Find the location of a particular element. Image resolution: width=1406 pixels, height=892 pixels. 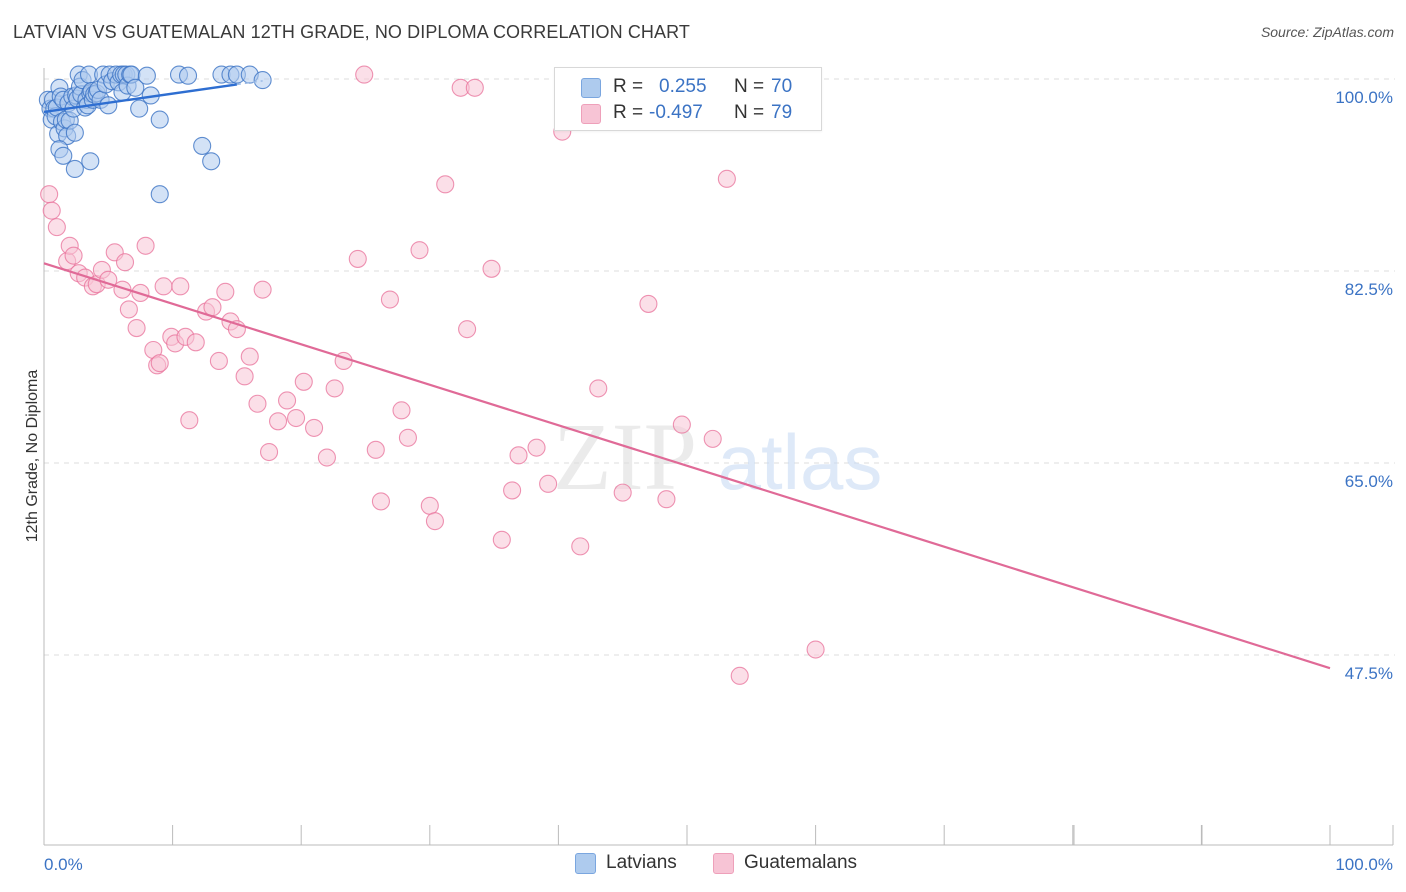

legend-n-value: 70 is located at coordinates (782, 86).